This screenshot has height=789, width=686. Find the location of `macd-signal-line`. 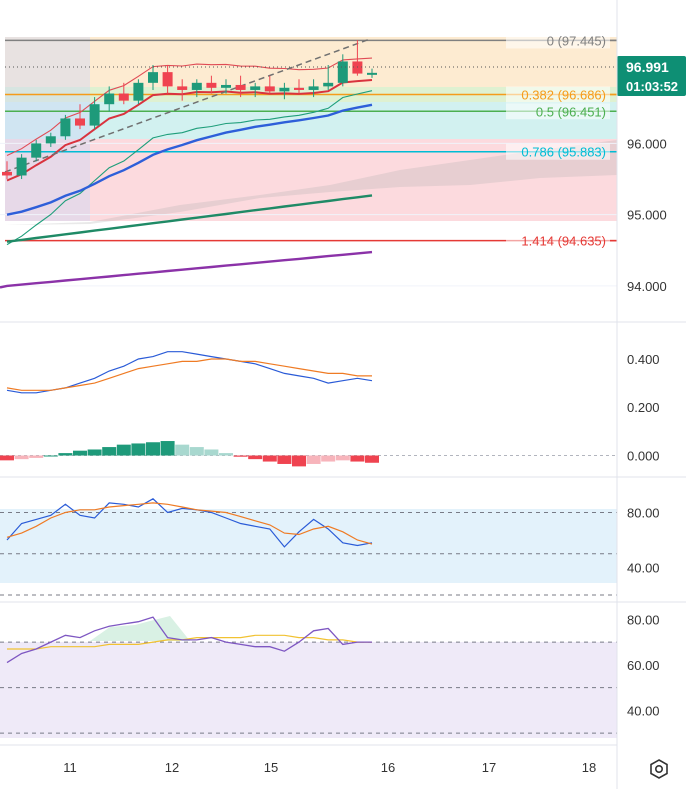

macd-signal-line is located at coordinates (189, 374).